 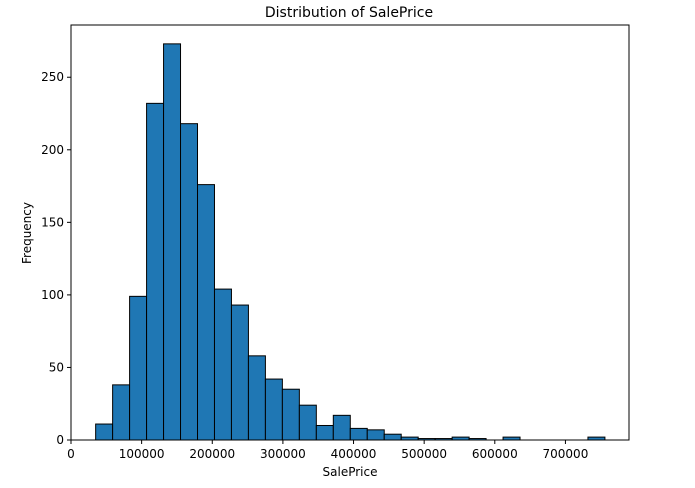 I want to click on x-tick-label: 0, so click(x=71, y=454).